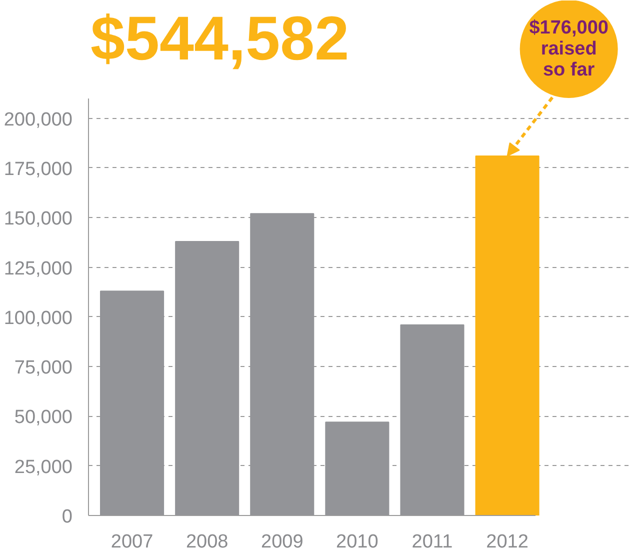 The width and height of the screenshot is (629, 550). Describe the element at coordinates (38, 169) in the screenshot. I see `y-tick-label: 175,000` at that location.